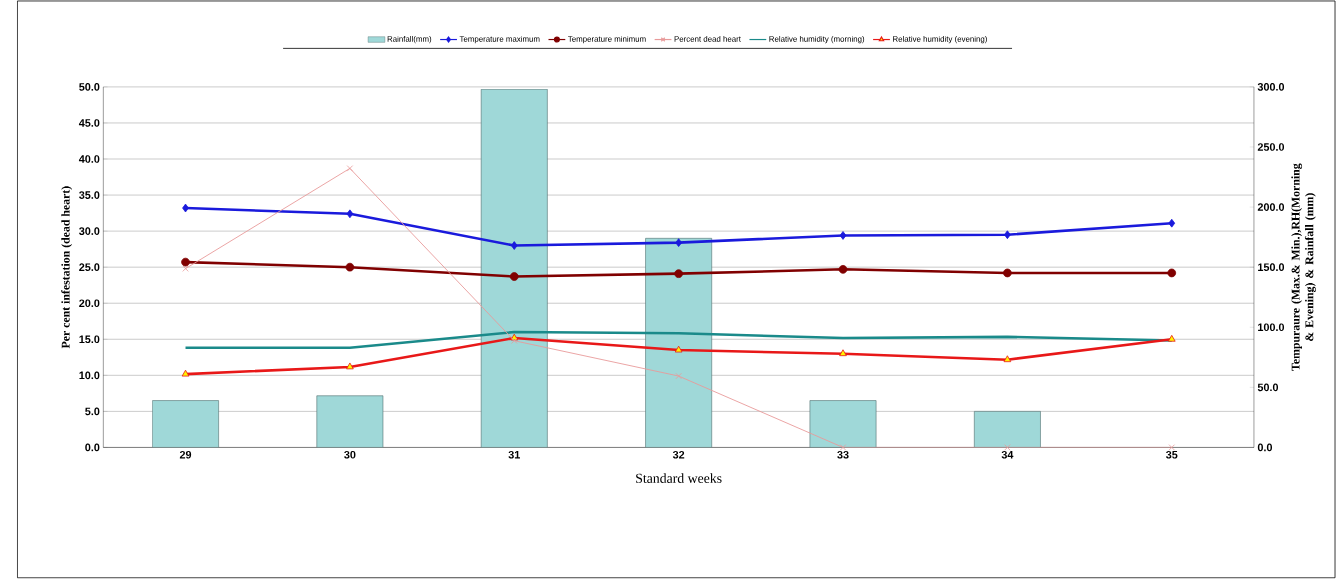  What do you see at coordinates (89, 339) in the screenshot?
I see `y-tick-label: 15.0` at bounding box center [89, 339].